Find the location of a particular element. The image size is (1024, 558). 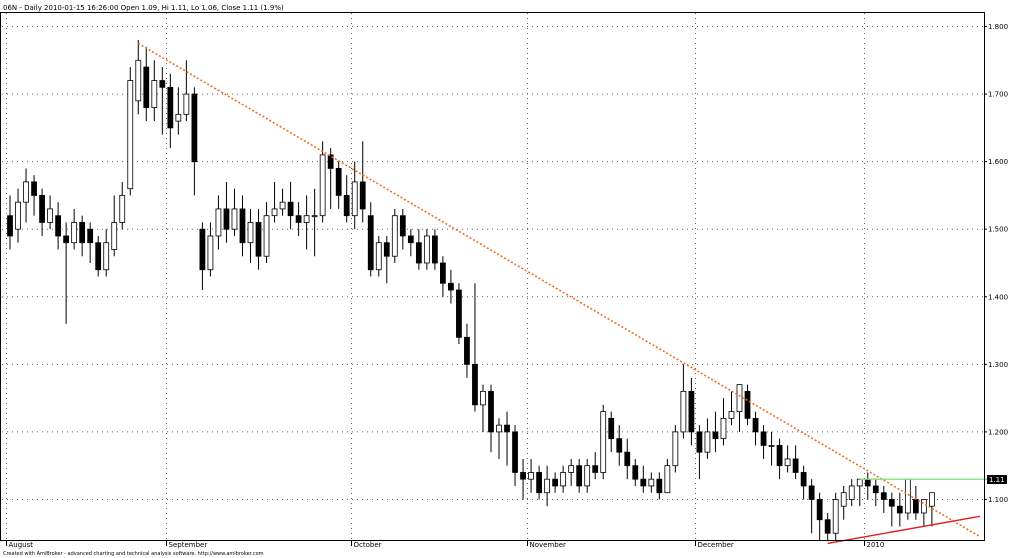

x-tick-label: September is located at coordinates (188, 545).